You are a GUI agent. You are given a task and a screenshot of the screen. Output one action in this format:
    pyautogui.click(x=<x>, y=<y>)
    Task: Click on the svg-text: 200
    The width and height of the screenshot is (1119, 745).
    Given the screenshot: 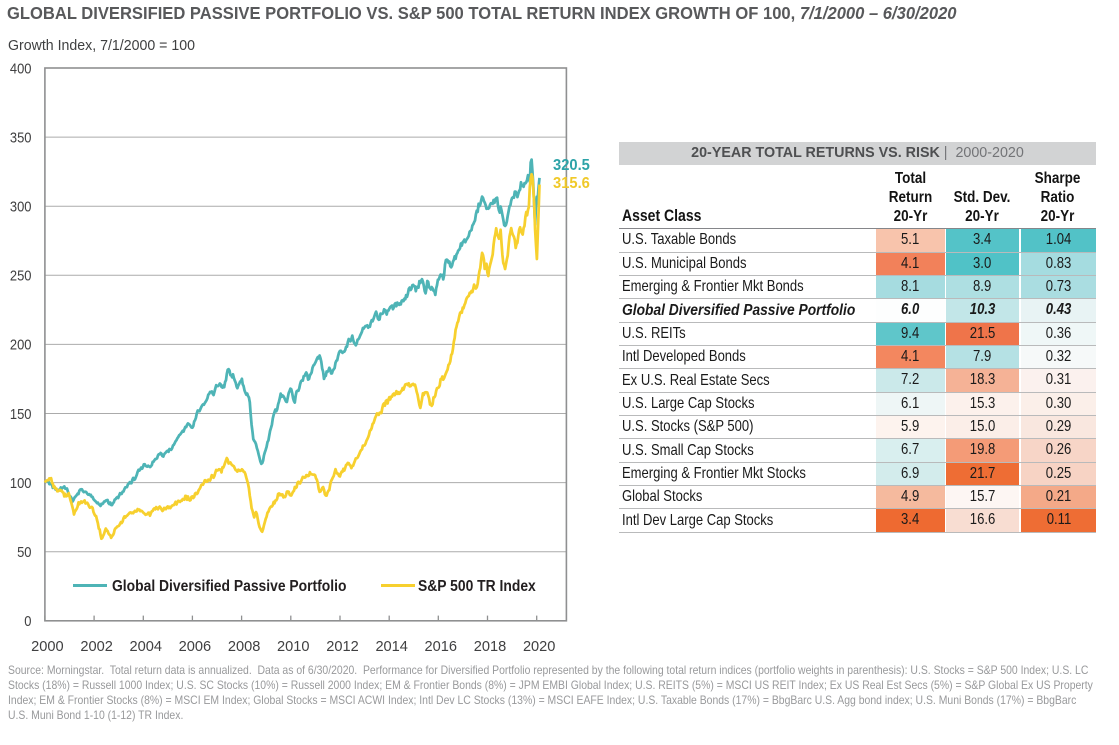 What is the action you would take?
    pyautogui.click(x=21, y=345)
    